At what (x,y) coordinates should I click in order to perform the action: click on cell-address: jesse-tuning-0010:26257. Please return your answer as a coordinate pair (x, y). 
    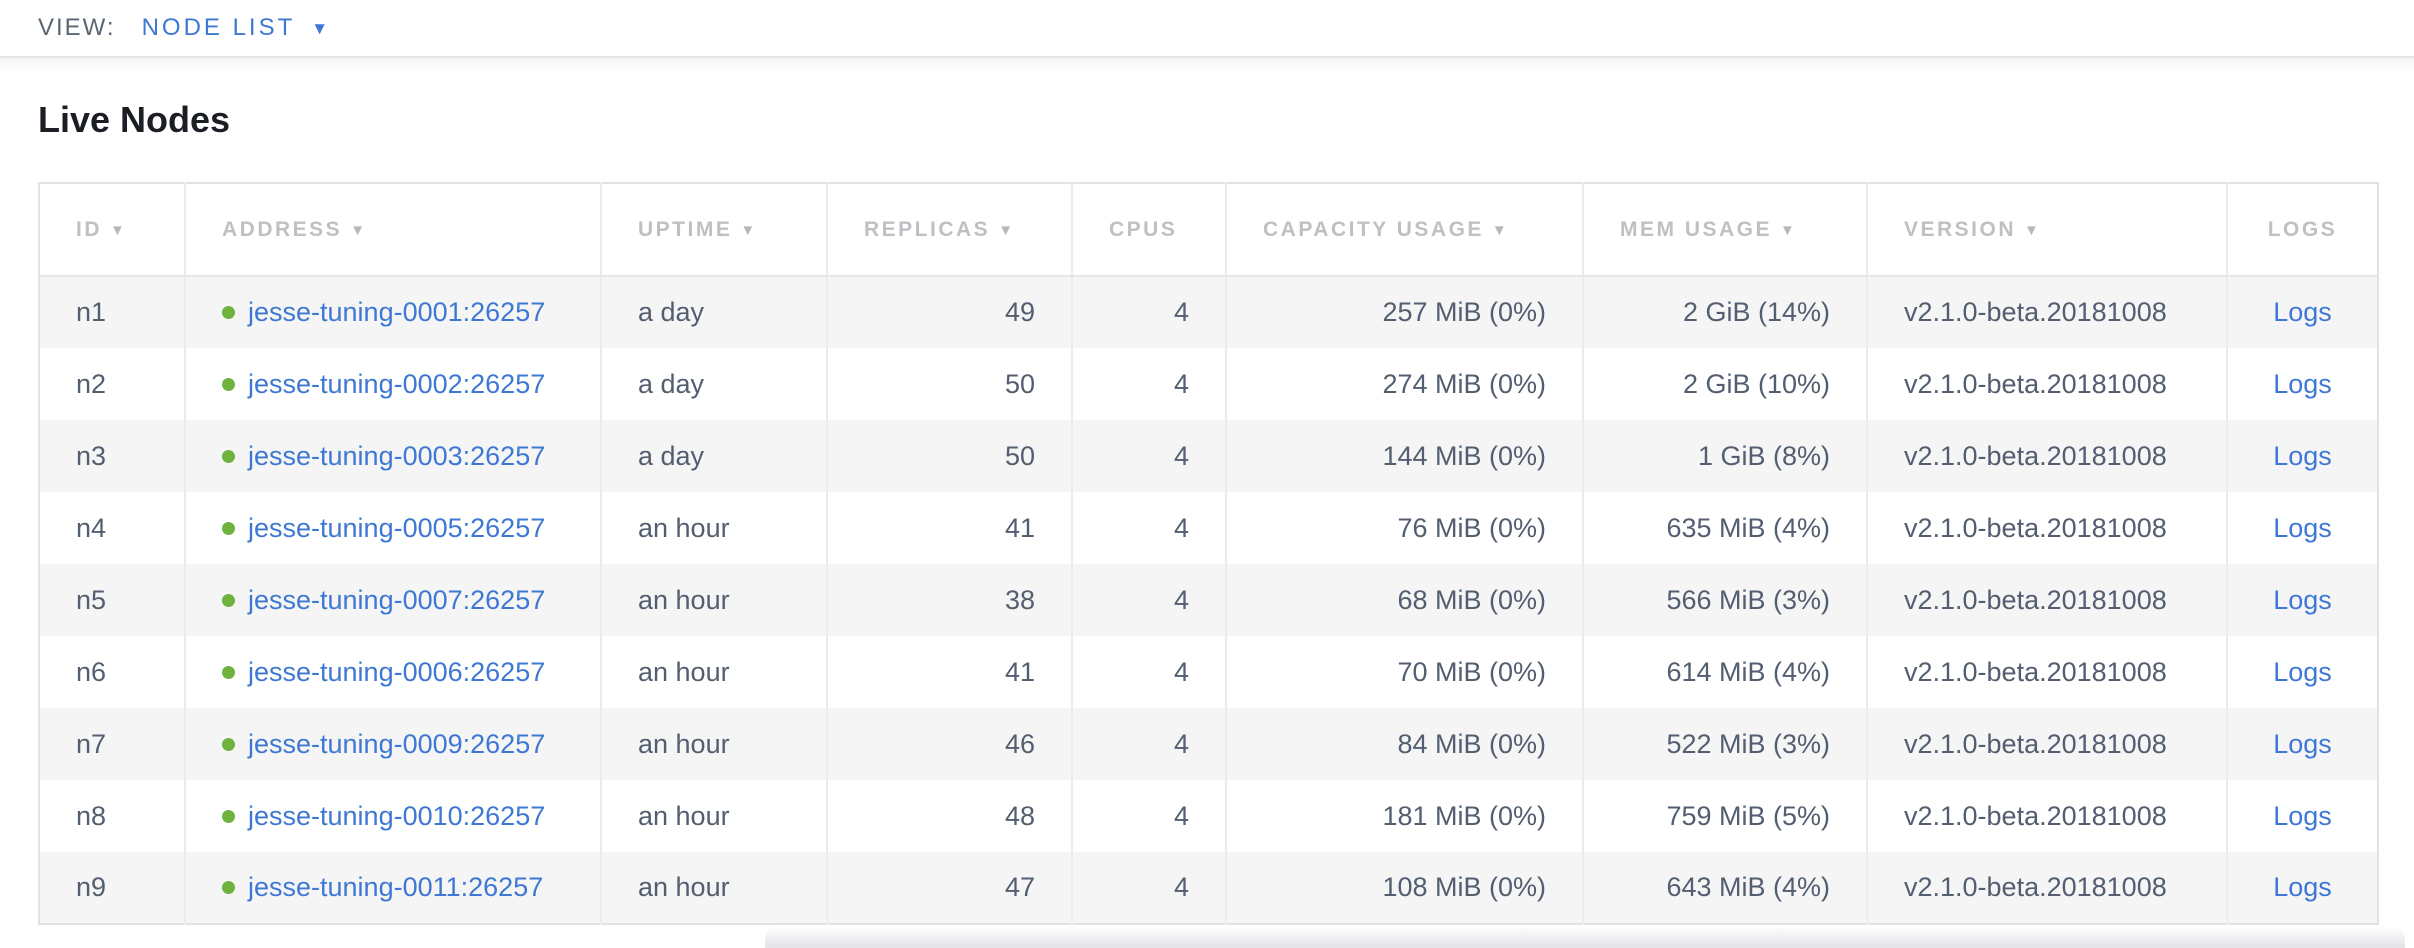
    Looking at the image, I should click on (392, 816).